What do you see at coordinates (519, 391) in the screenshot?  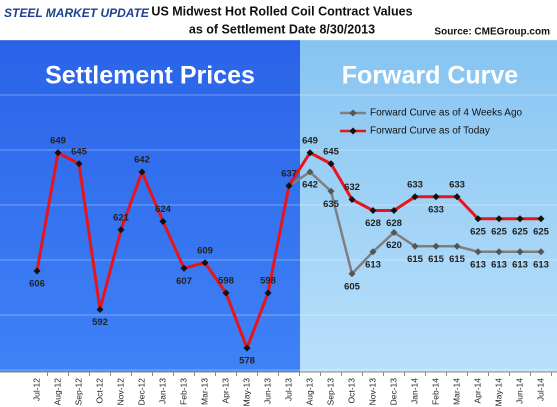 I see `x-tick-label: Jun-14` at bounding box center [519, 391].